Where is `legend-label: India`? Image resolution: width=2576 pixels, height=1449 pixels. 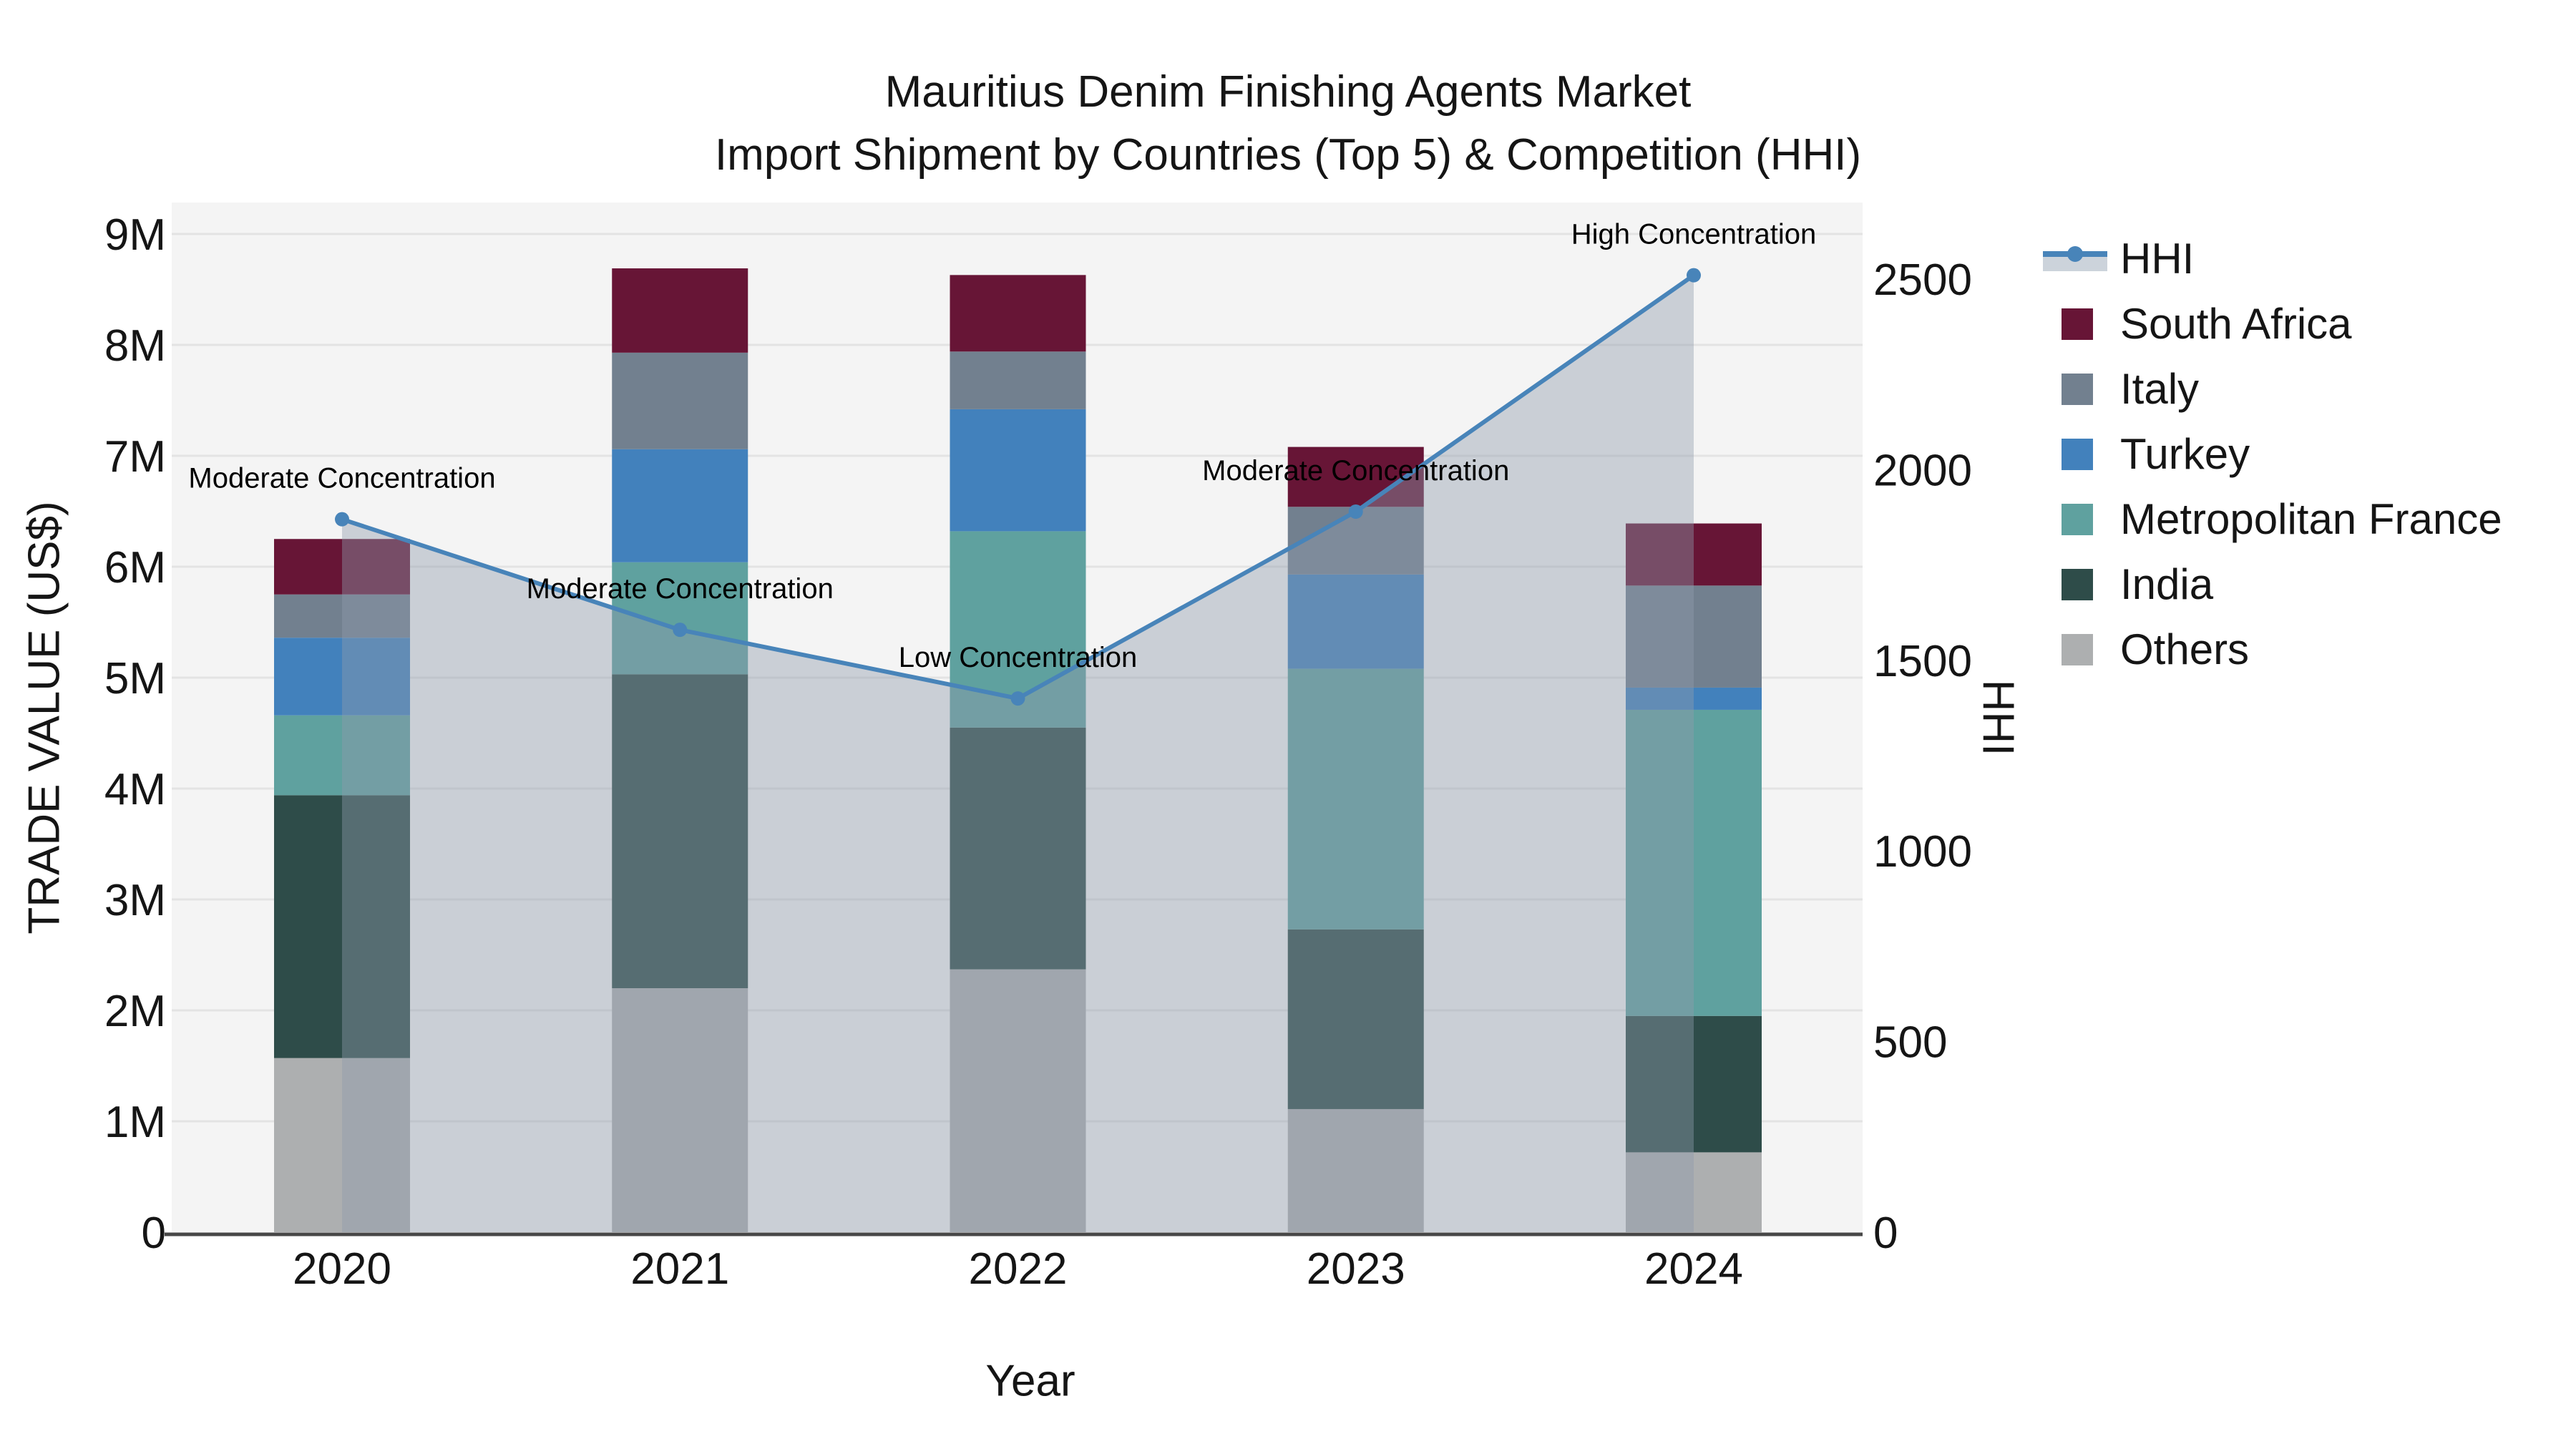
legend-label: India is located at coordinates (2167, 584).